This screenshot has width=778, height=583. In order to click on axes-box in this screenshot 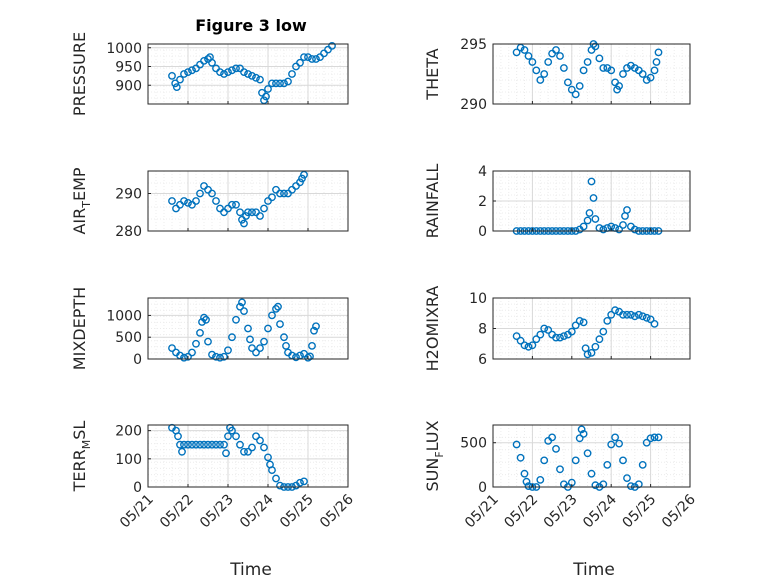, I will do `click(248, 456)`.